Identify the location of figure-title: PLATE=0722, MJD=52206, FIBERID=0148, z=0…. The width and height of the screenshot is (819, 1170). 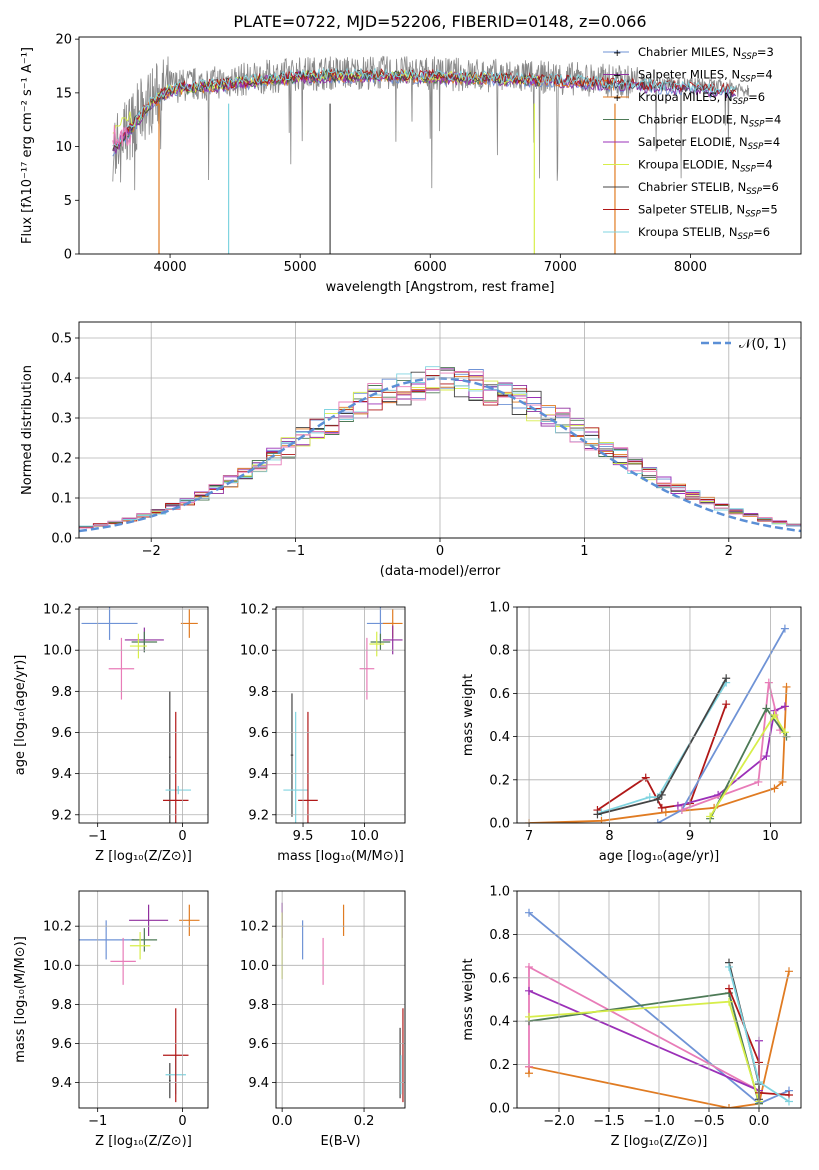
(440, 21).